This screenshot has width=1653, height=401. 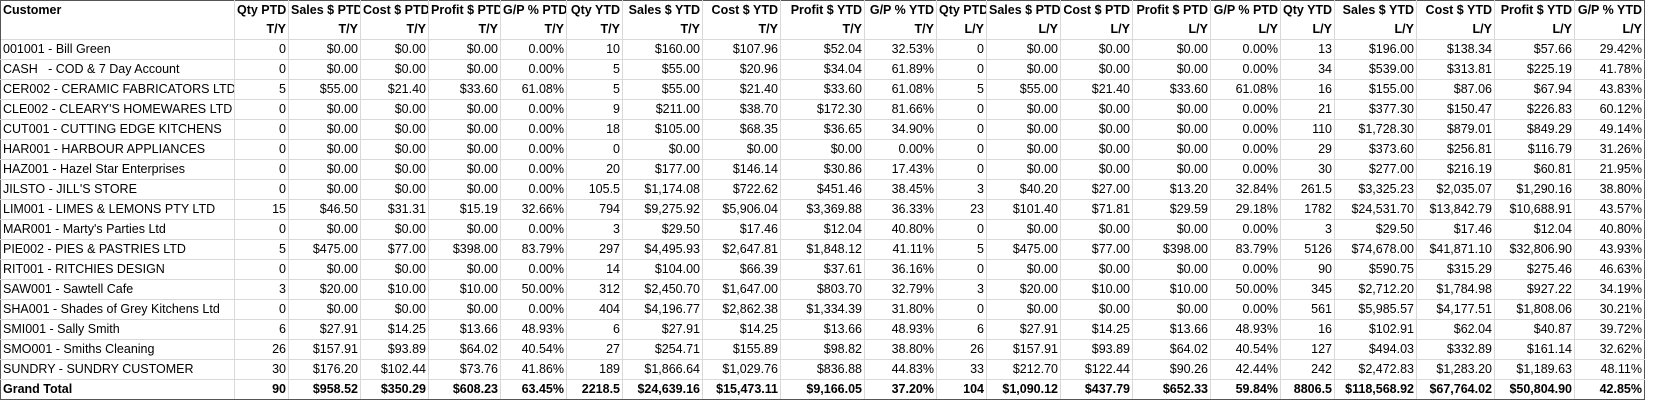 I want to click on value-cell: $155.89, so click(x=741, y=349).